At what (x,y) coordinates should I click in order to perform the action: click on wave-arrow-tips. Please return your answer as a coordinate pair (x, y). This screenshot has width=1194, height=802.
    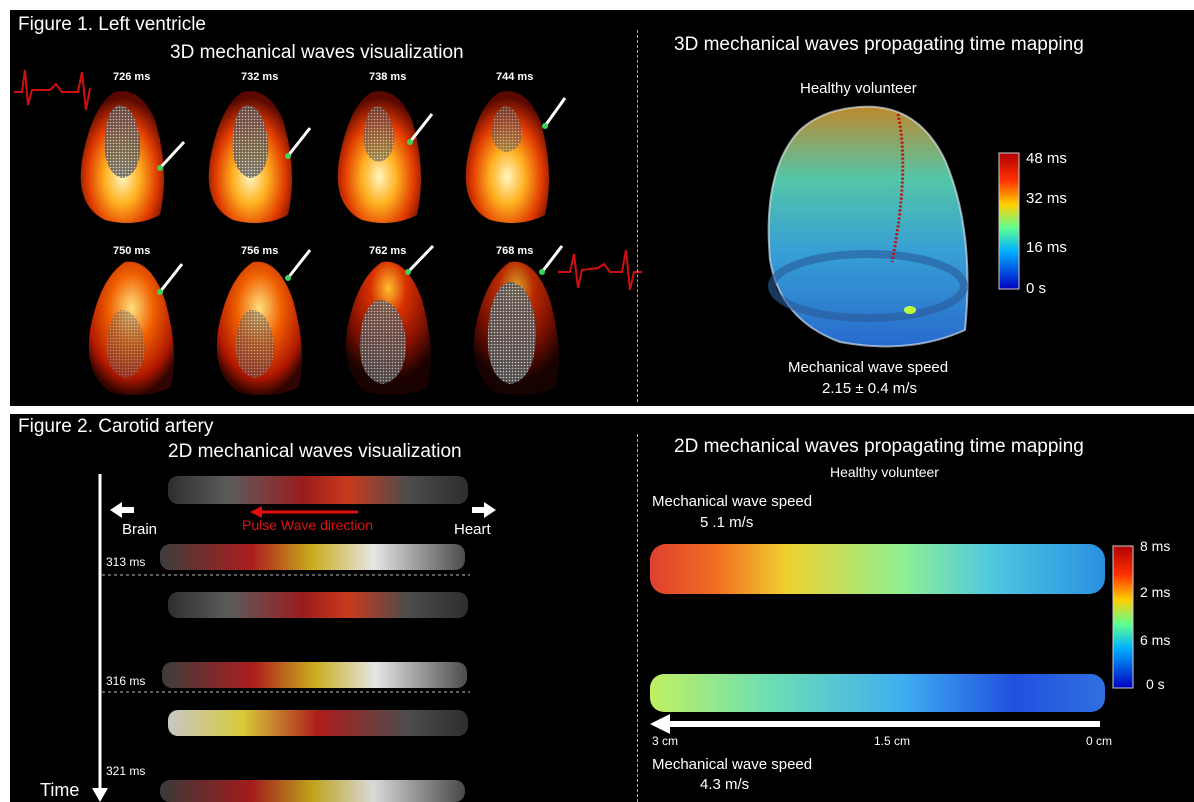
    Looking at the image, I should click on (352, 209).